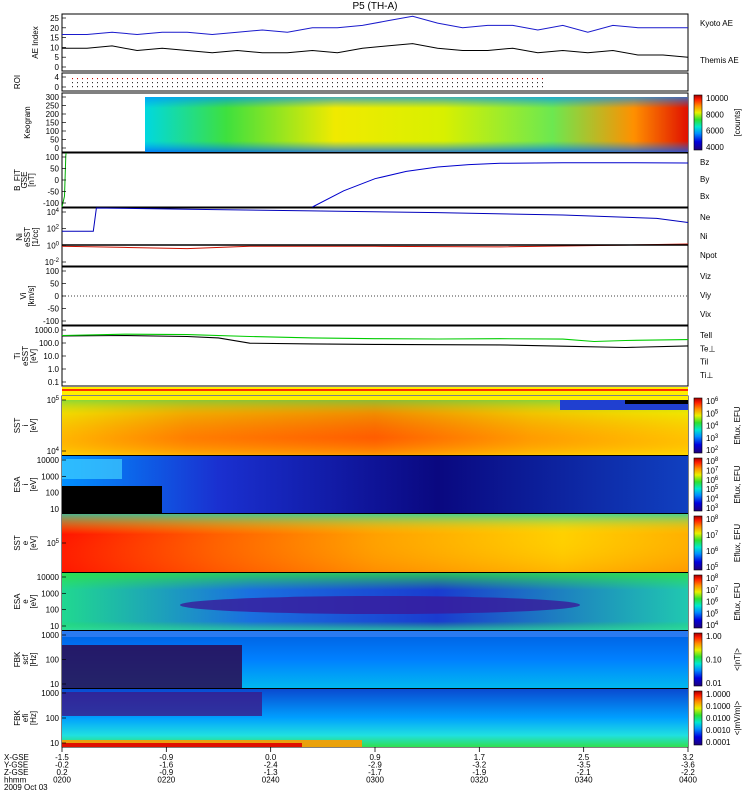 The width and height of the screenshot is (750, 800). What do you see at coordinates (712, 401) in the screenshot?
I see `colorbar-tick-sst_ion: 106` at bounding box center [712, 401].